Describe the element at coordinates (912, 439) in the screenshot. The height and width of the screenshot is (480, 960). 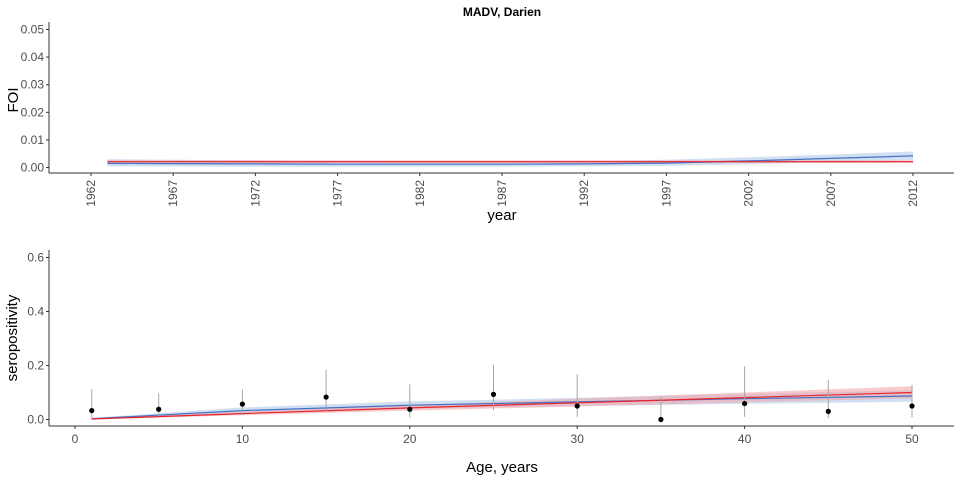
I see `sero-x-tick-label: 50` at that location.